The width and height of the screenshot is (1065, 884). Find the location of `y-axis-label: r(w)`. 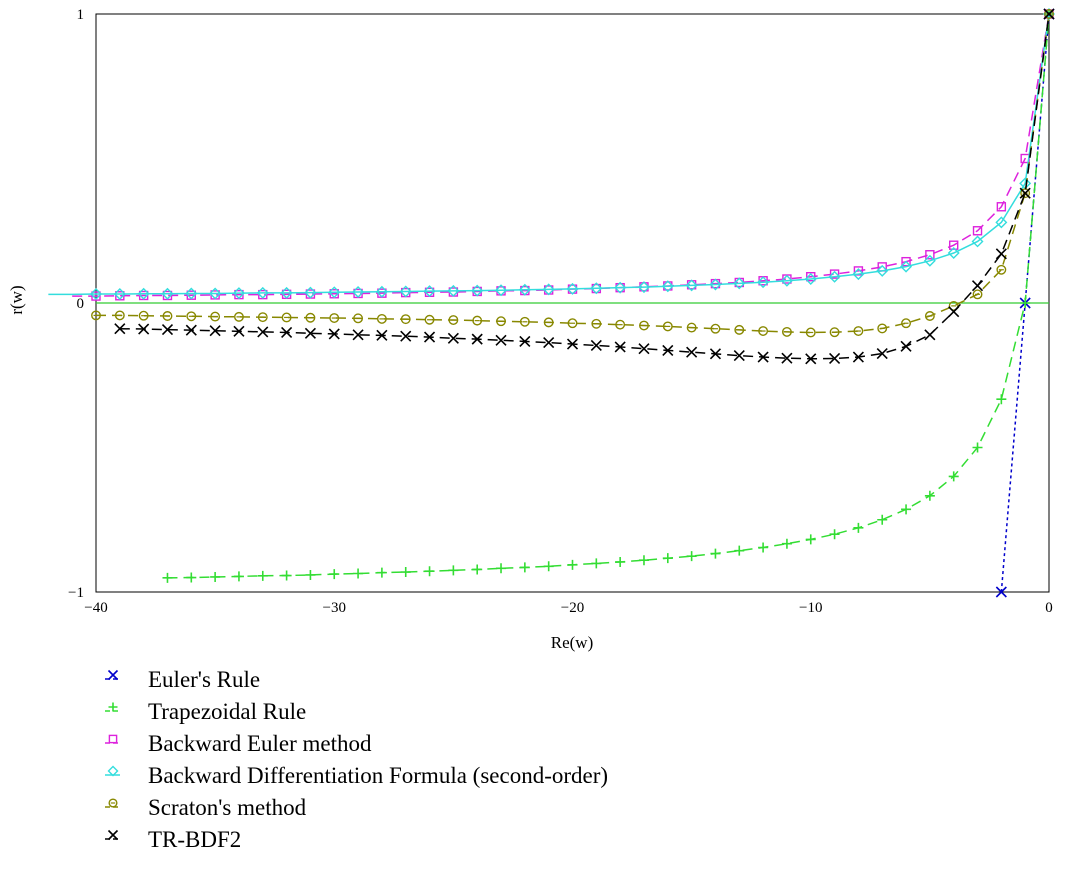

y-axis-label: r(w) is located at coordinates (16, 299).